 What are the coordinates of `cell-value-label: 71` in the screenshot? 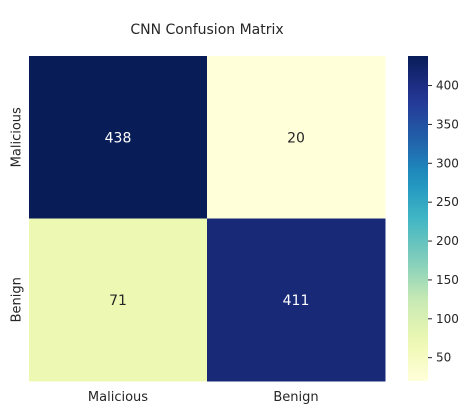 It's located at (118, 301).